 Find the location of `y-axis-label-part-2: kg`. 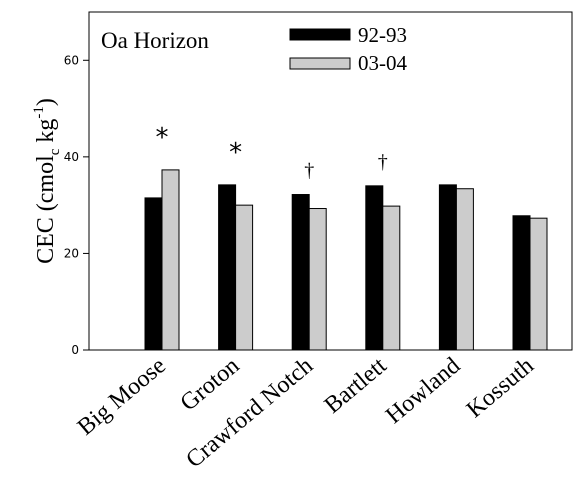

y-axis-label-part-2: kg is located at coordinates (46, 134).